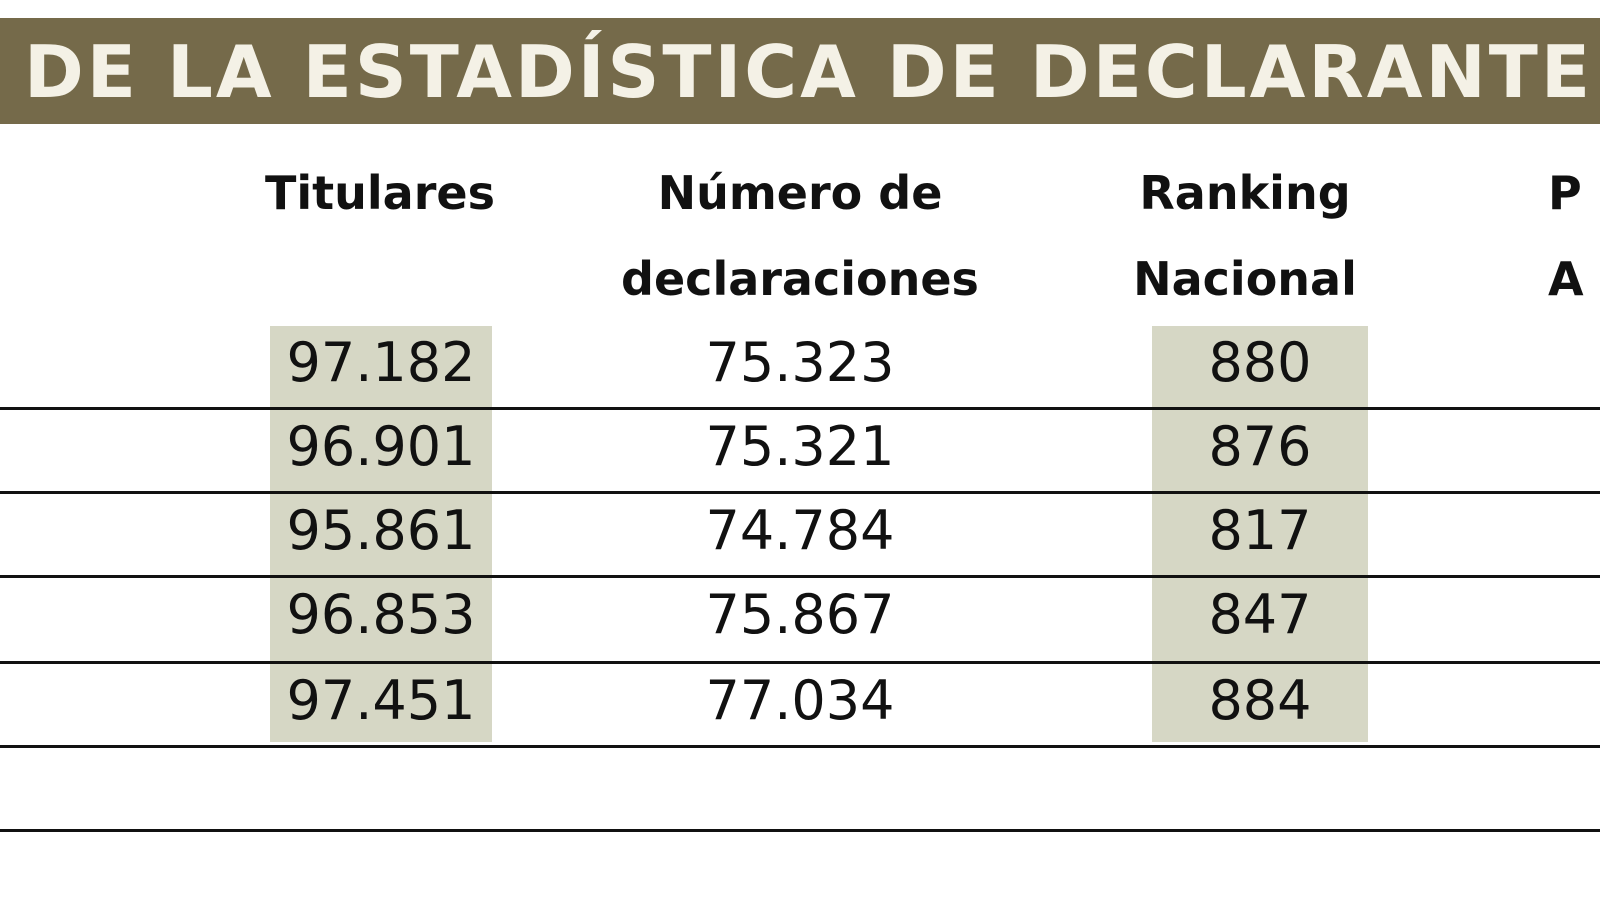  Describe the element at coordinates (800, 530) in the screenshot. I see `cell-declaraciones: 74.784` at that location.